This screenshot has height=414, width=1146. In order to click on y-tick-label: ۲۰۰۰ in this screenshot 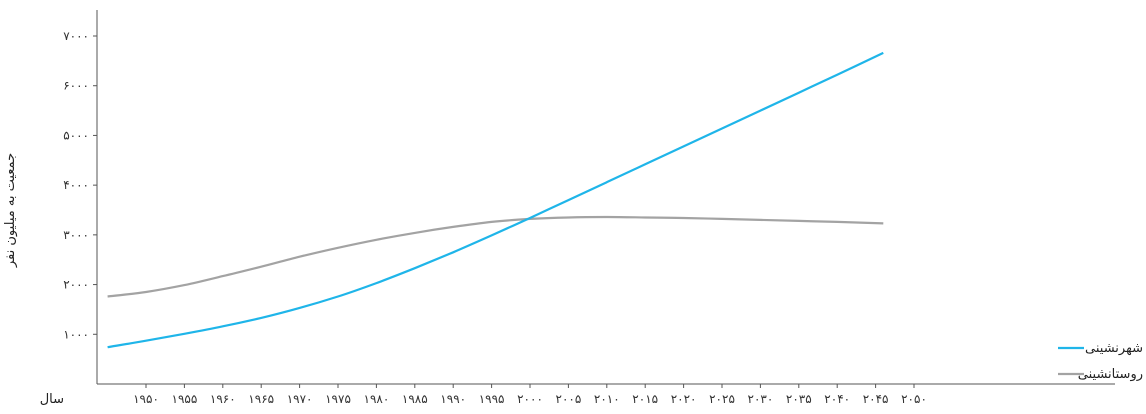, I will do `click(76, 285)`.